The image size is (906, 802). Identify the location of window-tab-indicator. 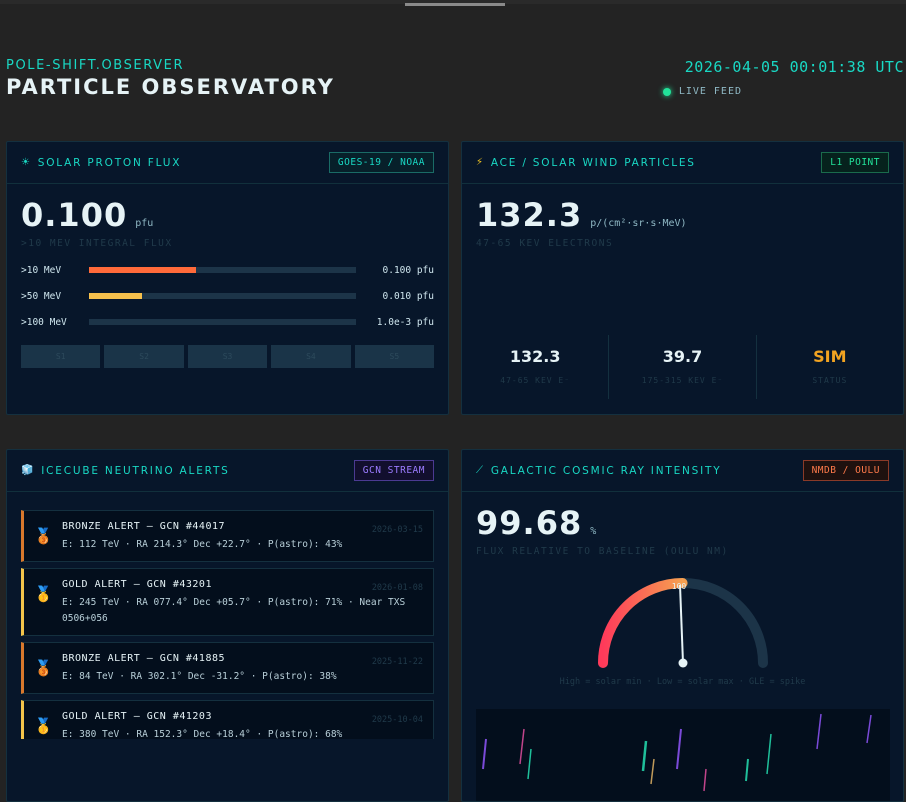
(455, 4).